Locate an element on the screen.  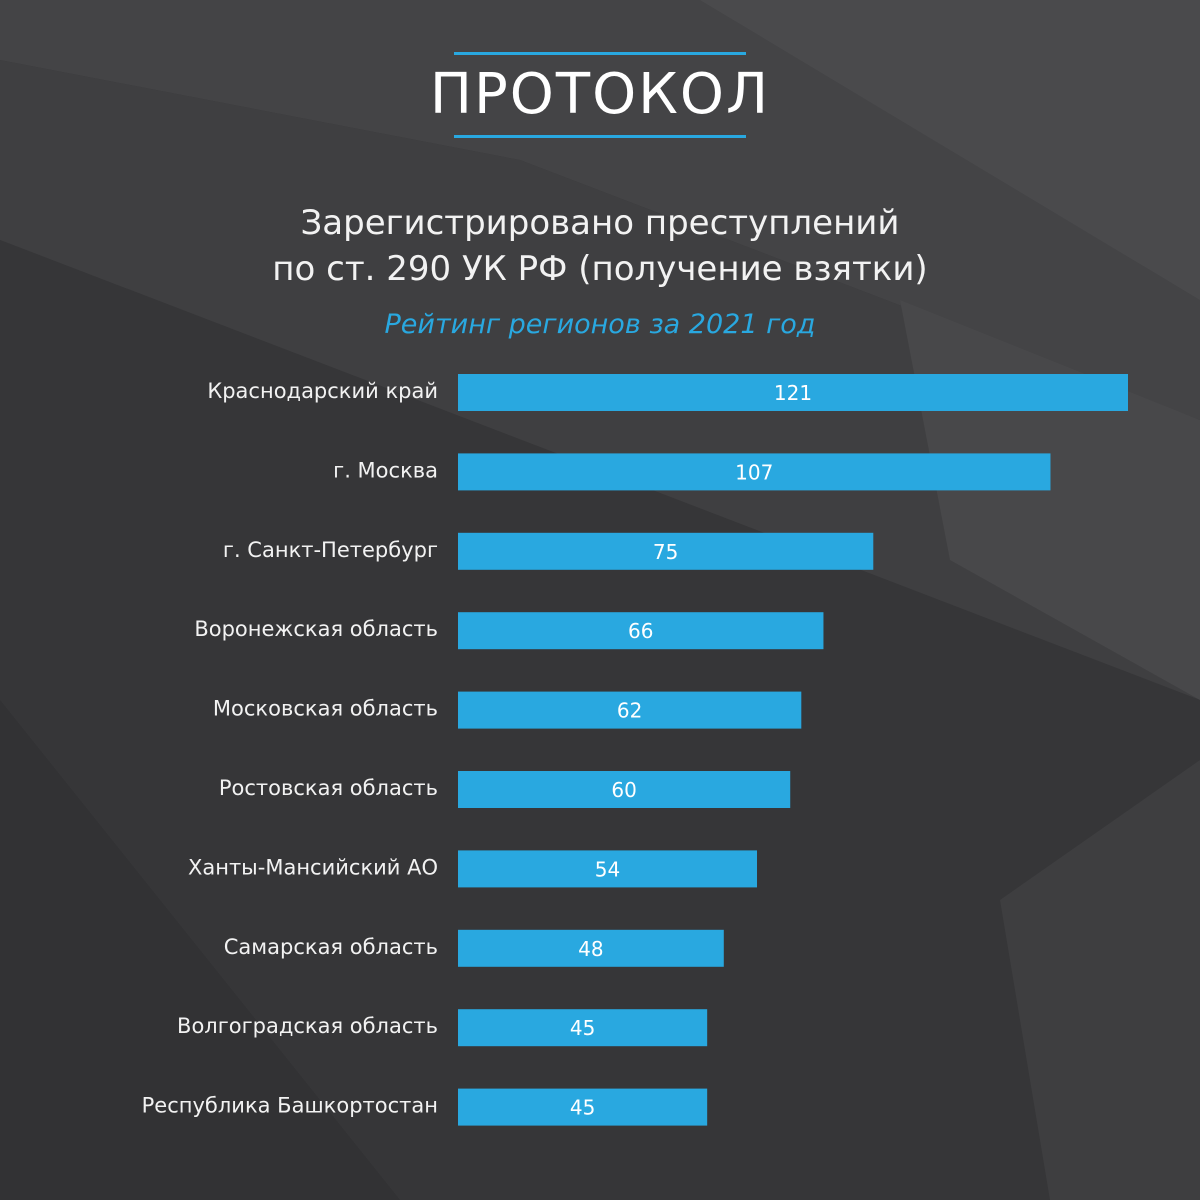
value-label: 121 is located at coordinates (793, 393).